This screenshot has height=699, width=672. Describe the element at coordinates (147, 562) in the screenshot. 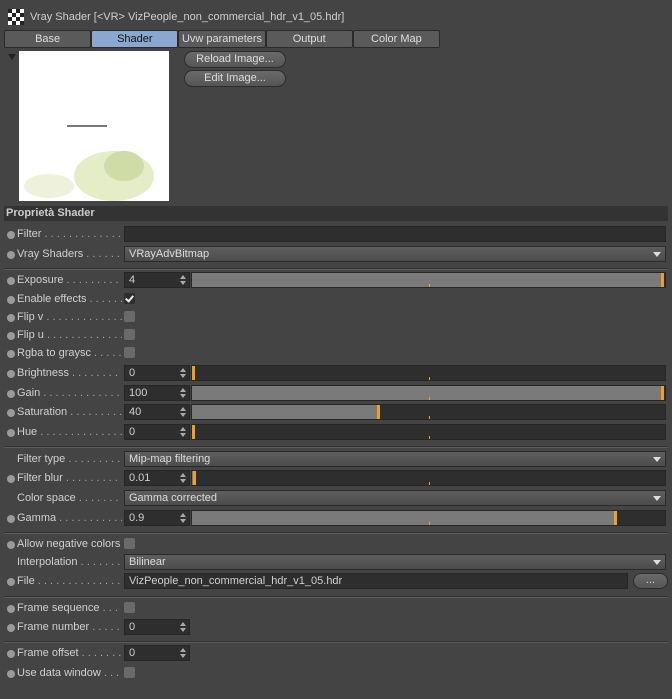

I see `selected-value: Bilinear` at that location.